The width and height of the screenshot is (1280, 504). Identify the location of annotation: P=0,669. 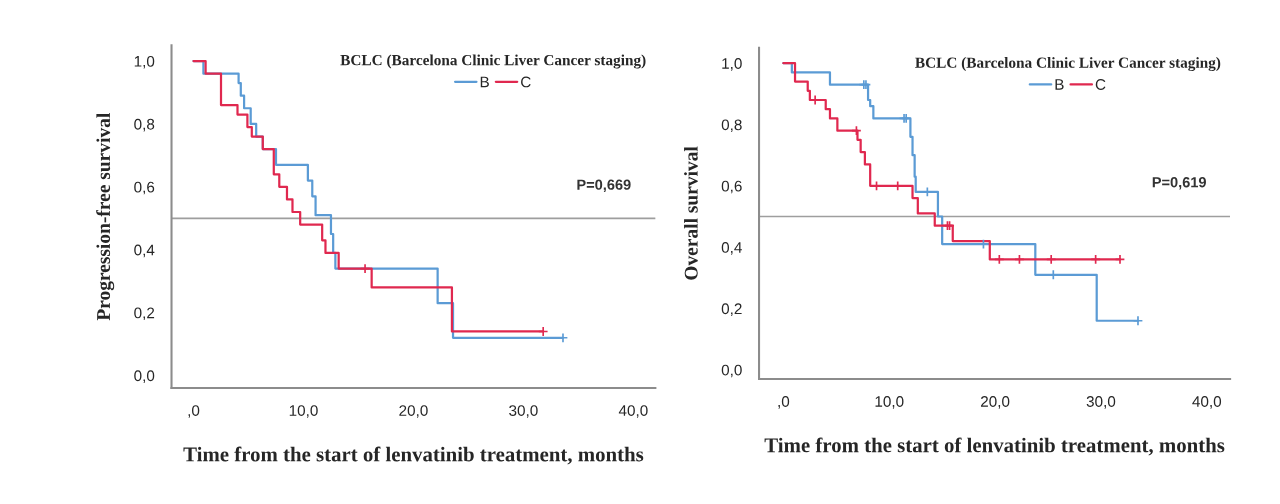
(604, 185).